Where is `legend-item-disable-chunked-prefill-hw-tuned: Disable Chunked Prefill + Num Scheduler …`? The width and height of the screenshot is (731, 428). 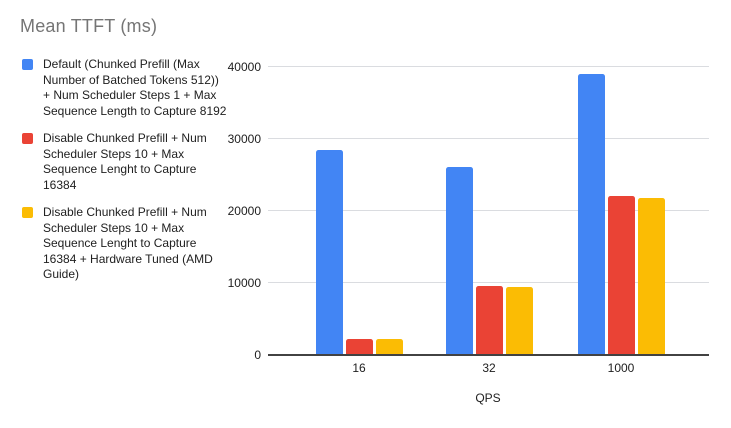 legend-item-disable-chunked-prefill-hw-tuned: Disable Chunked Prefill + Num Scheduler … is located at coordinates (127, 244).